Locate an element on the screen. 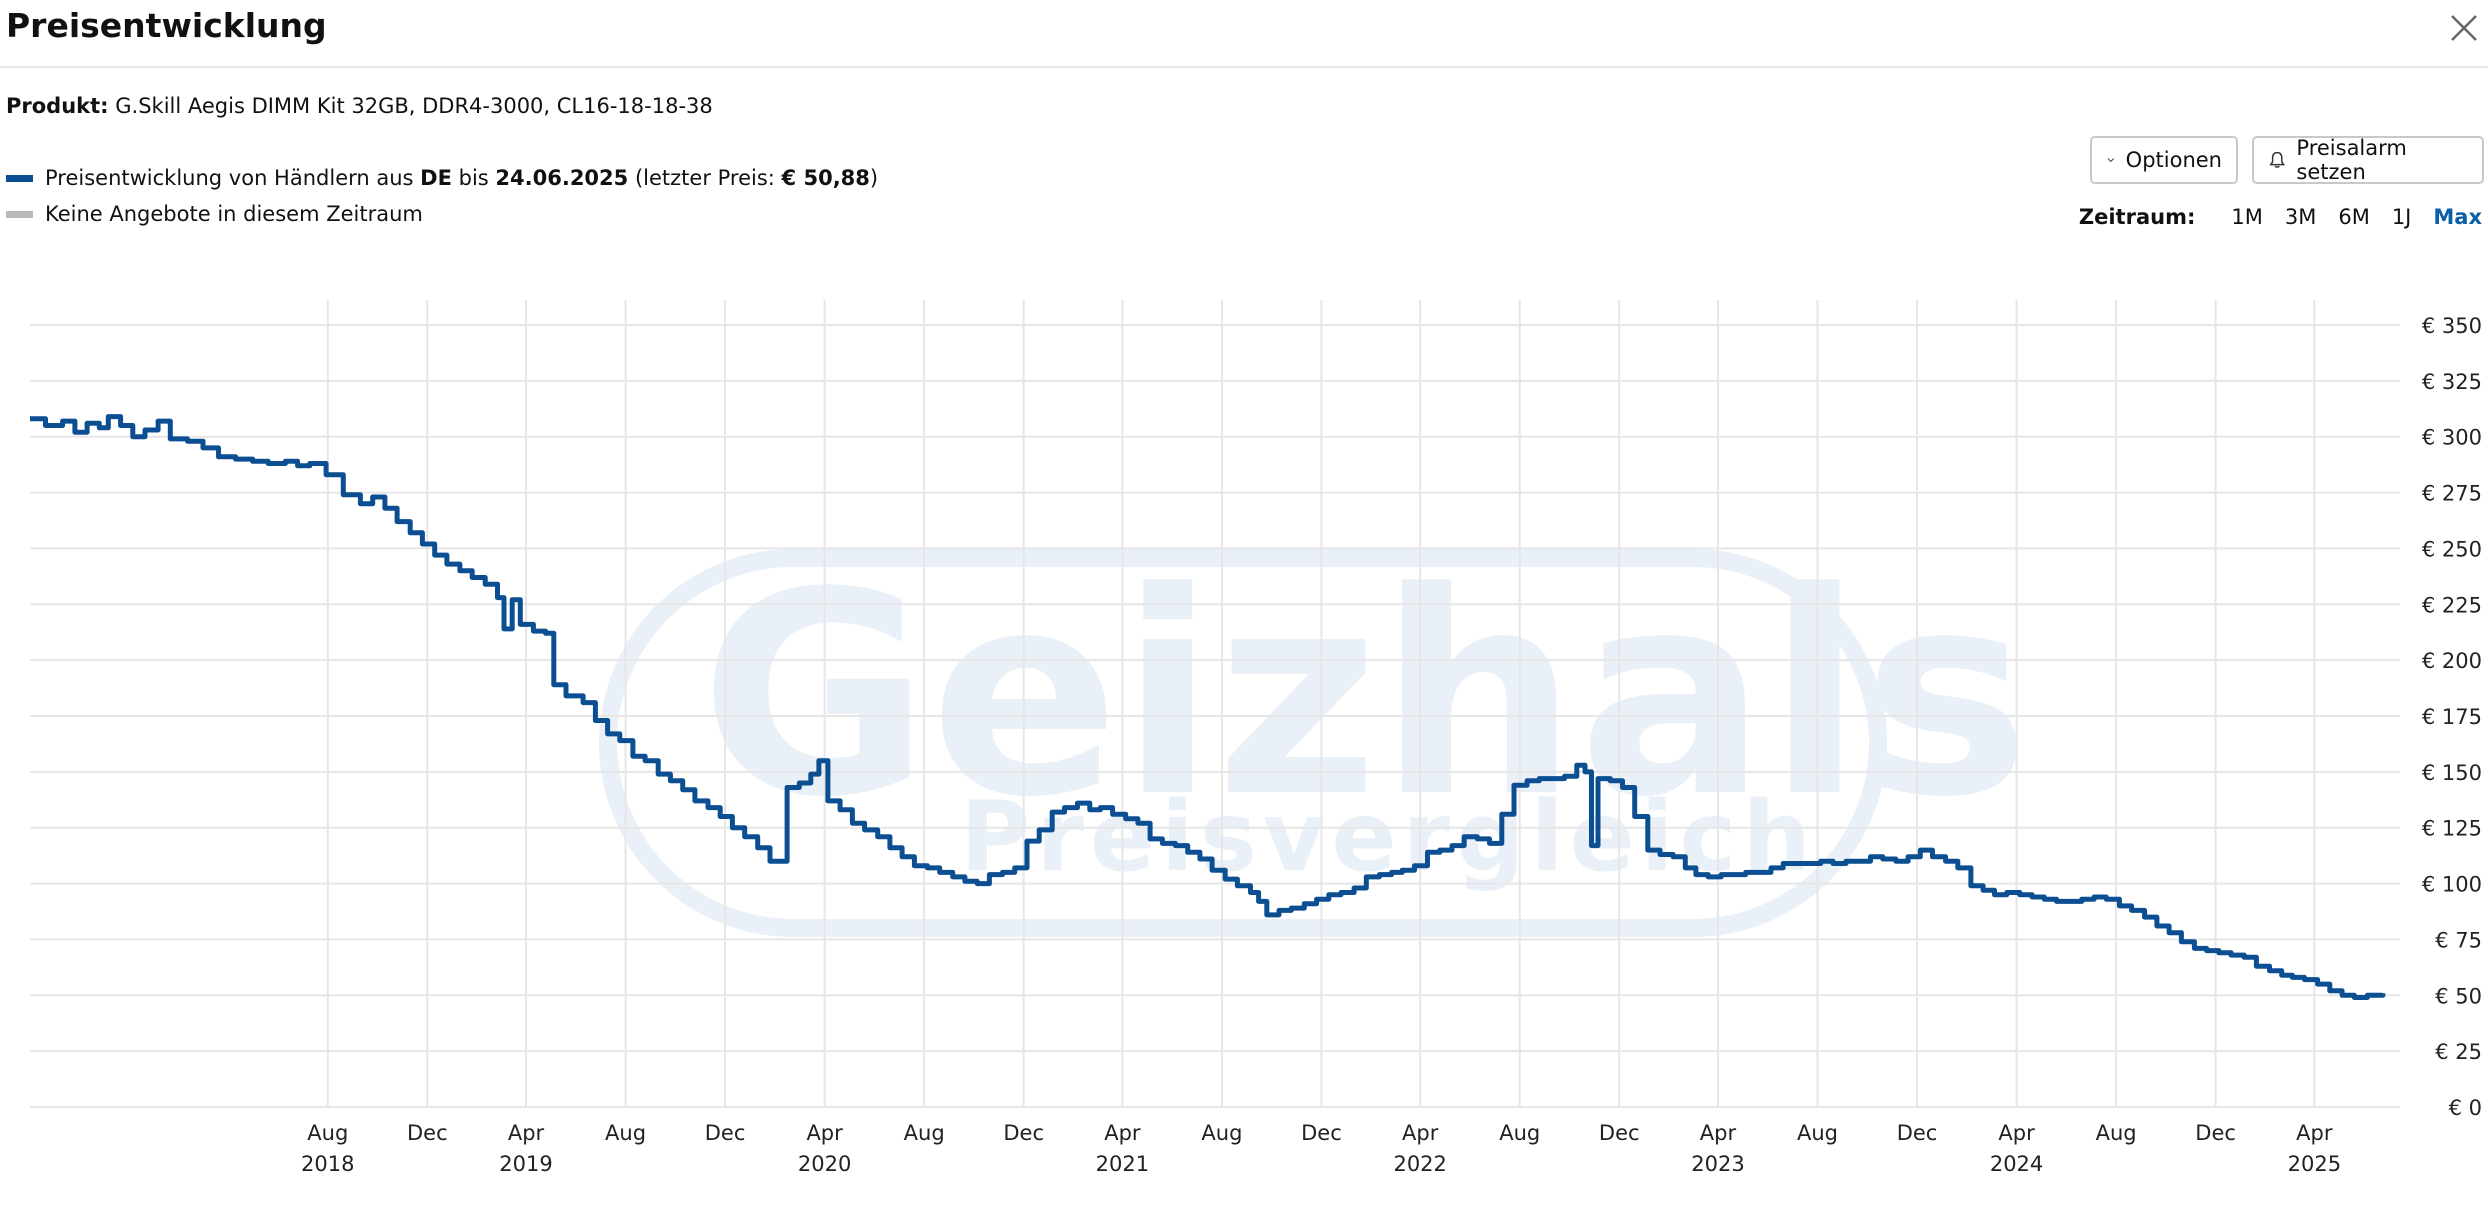 The height and width of the screenshot is (1215, 2488). timerange-1m: 1M is located at coordinates (2247, 217).